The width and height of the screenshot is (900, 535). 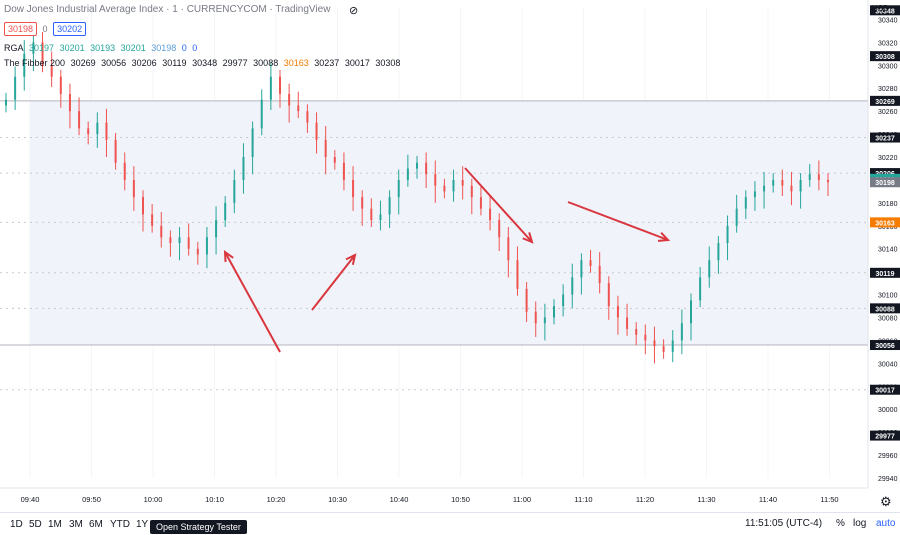 What do you see at coordinates (840, 523) in the screenshot?
I see `percent-toggle: %` at bounding box center [840, 523].